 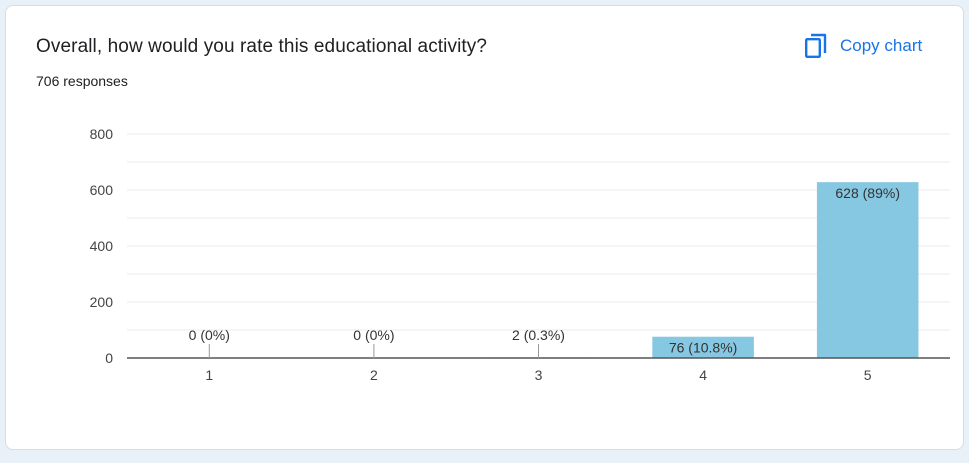 What do you see at coordinates (868, 375) in the screenshot?
I see `x-tick-label: 5` at bounding box center [868, 375].